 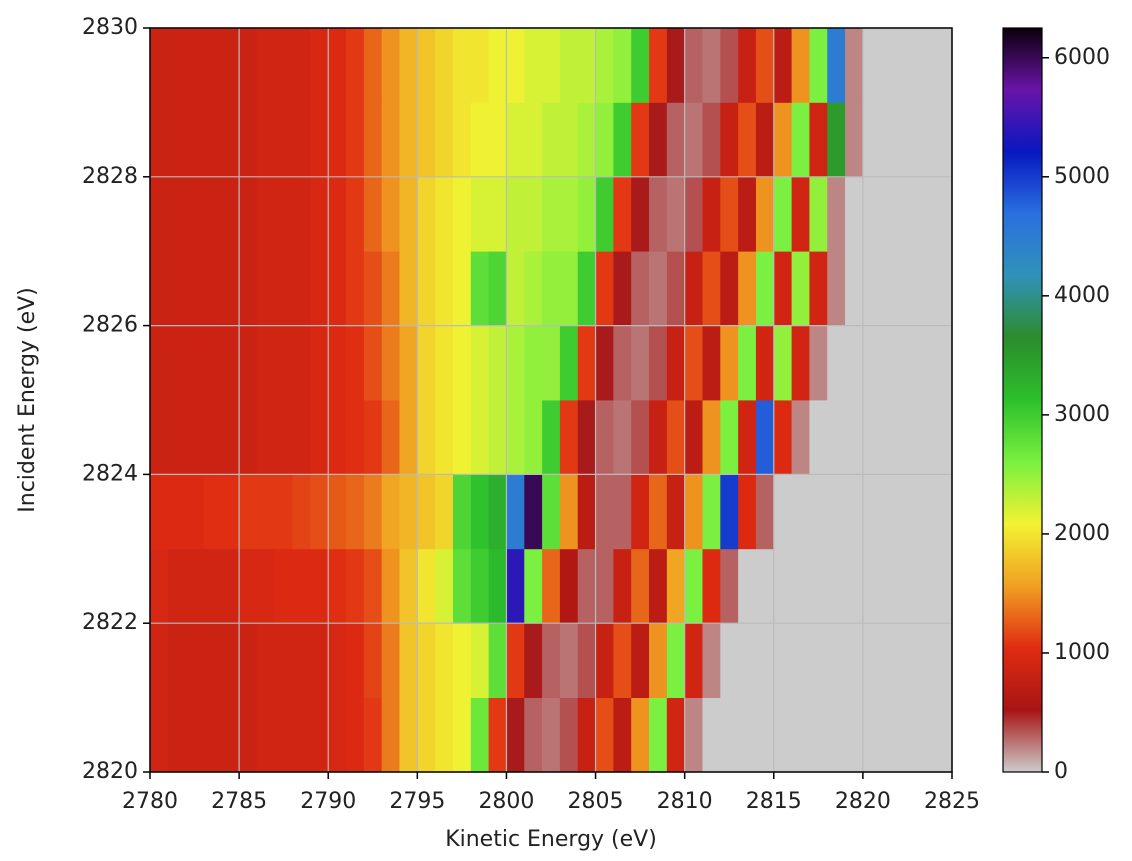 What do you see at coordinates (150, 801) in the screenshot?
I see `x-tick-label: 2780` at bounding box center [150, 801].